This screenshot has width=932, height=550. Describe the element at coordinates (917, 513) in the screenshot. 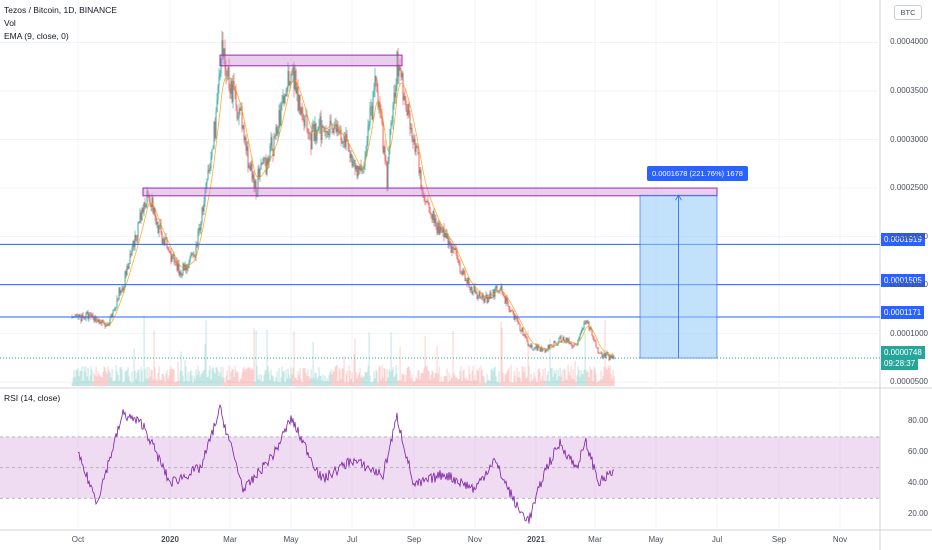

I see `rsi-tick-label: 20.00` at that location.